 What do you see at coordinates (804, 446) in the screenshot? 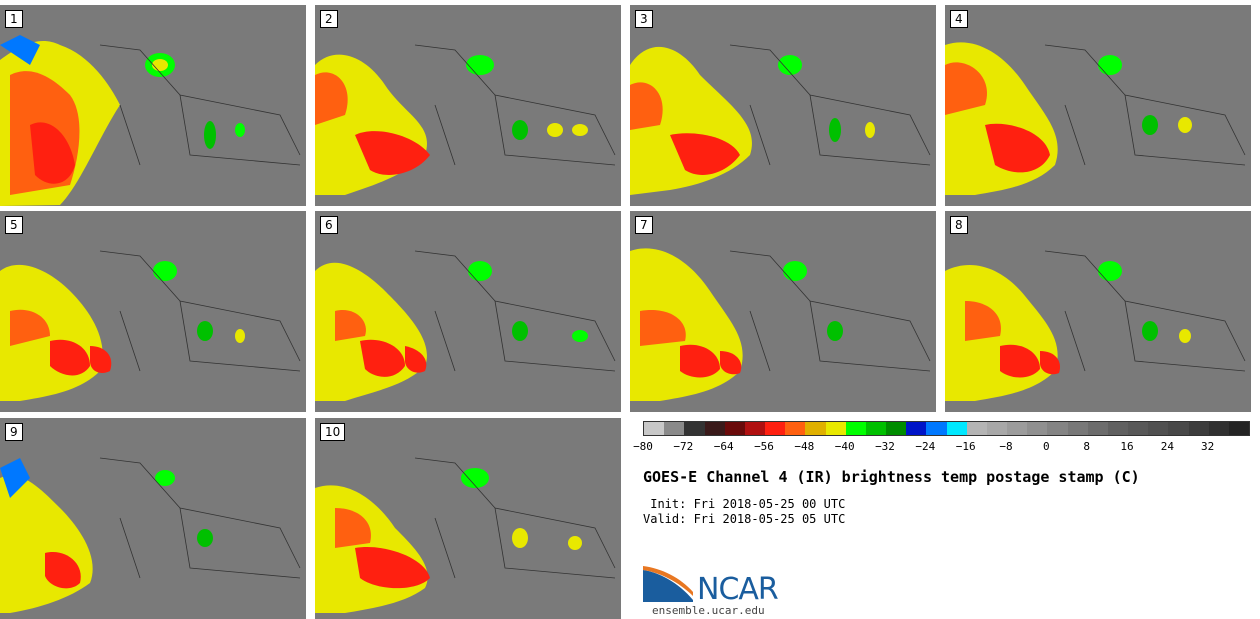
I see `colorbar-tick-label: −48` at bounding box center [804, 446].